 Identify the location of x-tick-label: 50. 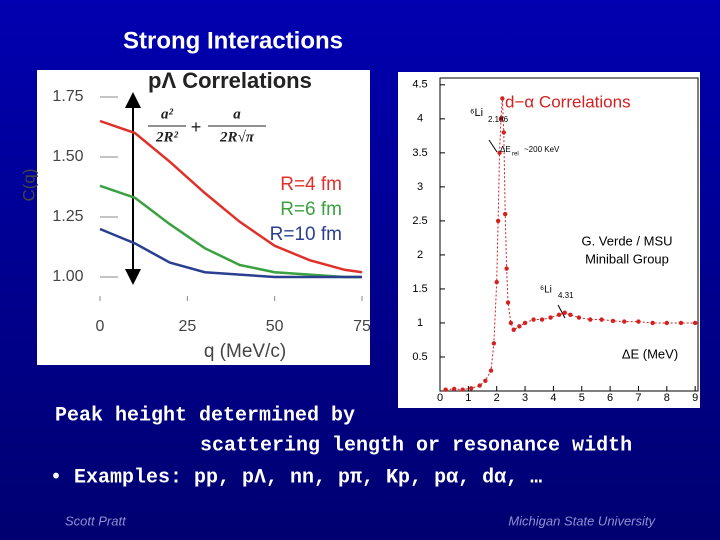
(275, 326).